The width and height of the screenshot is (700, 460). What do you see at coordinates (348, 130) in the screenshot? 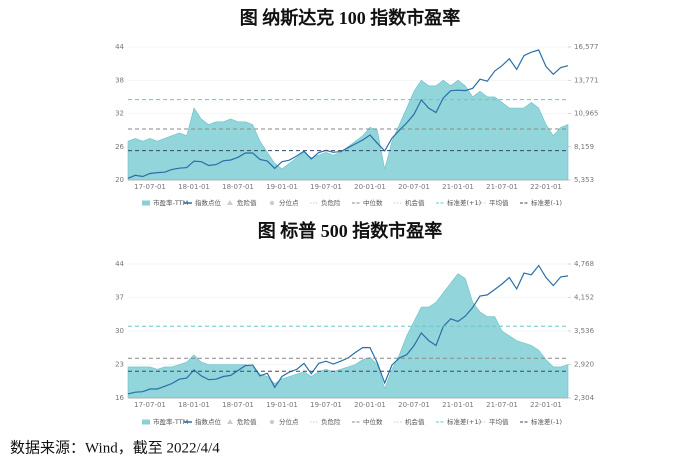
I see `pe-area` at bounding box center [348, 130].